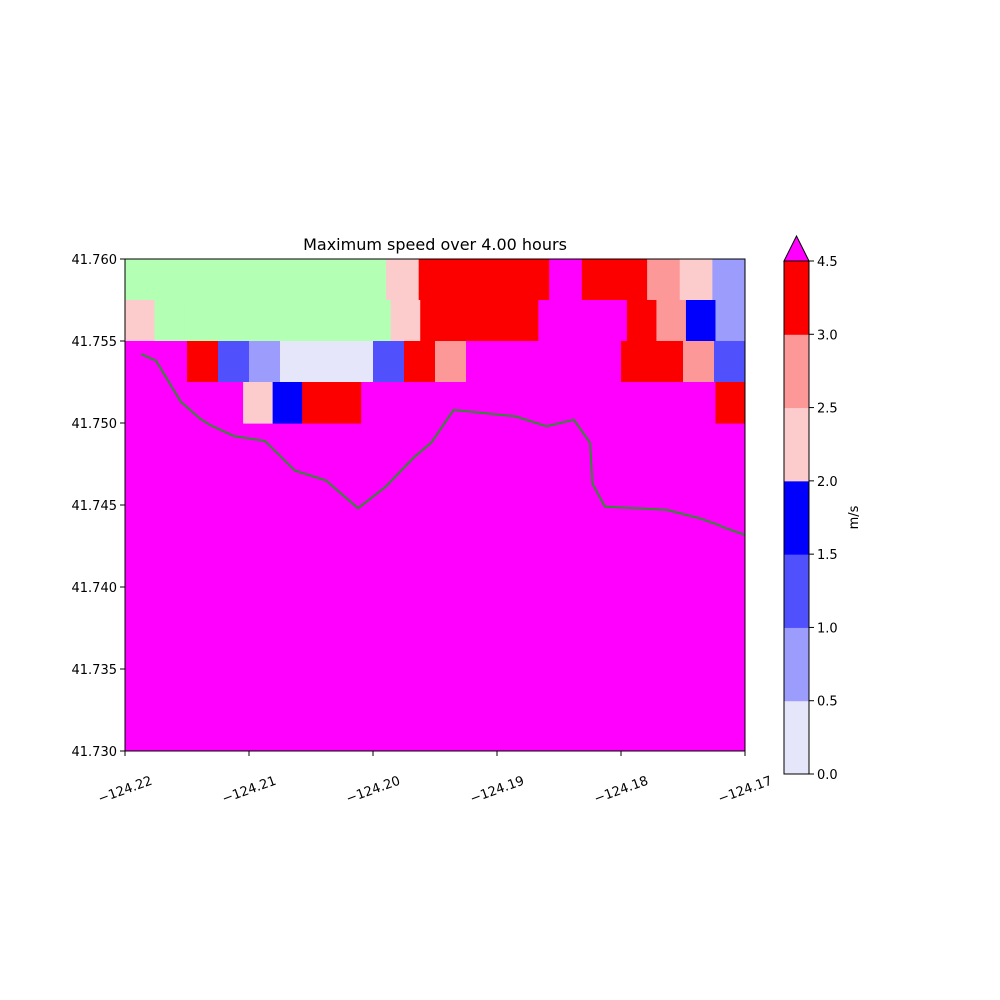  I want to click on colorbar-tick-label: 0.0, so click(827, 775).